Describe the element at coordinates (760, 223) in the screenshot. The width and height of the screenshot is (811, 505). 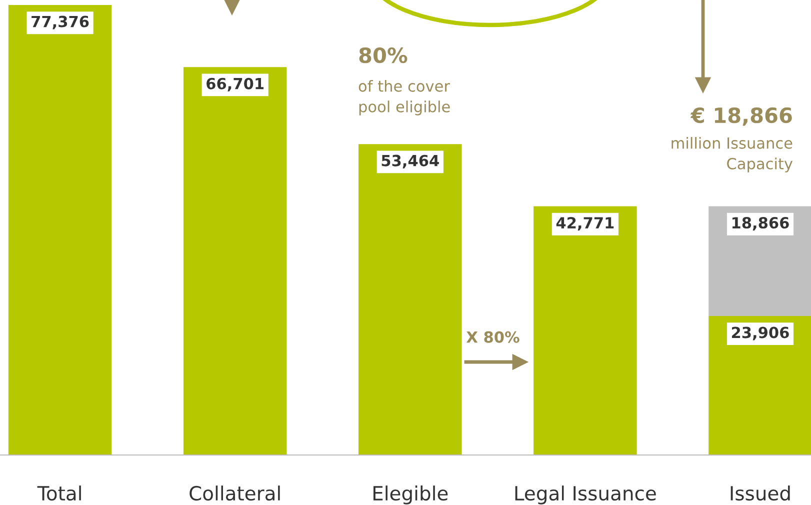
I see `data-label: 18,866` at that location.